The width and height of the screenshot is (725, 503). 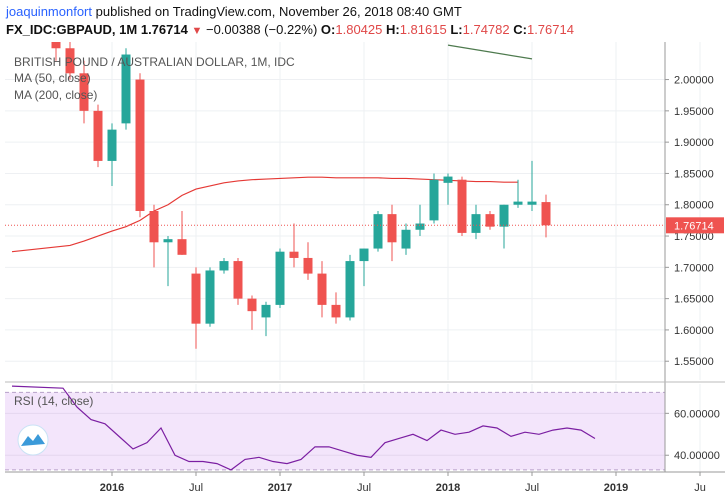 I want to click on close-value: 1.76714, so click(x=550, y=29).